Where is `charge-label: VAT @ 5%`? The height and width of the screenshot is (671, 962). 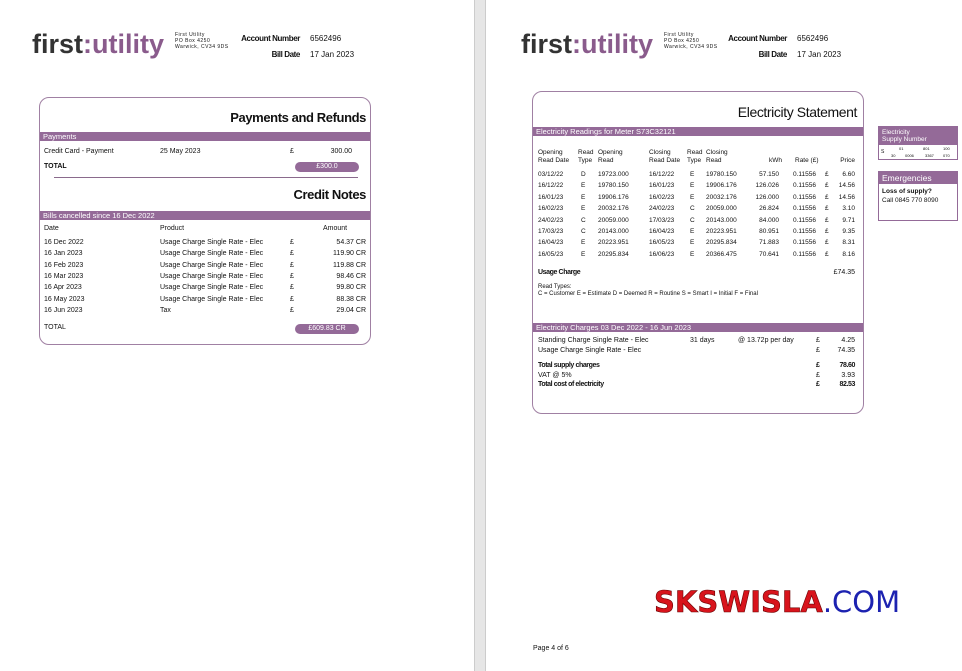 charge-label: VAT @ 5% is located at coordinates (555, 375).